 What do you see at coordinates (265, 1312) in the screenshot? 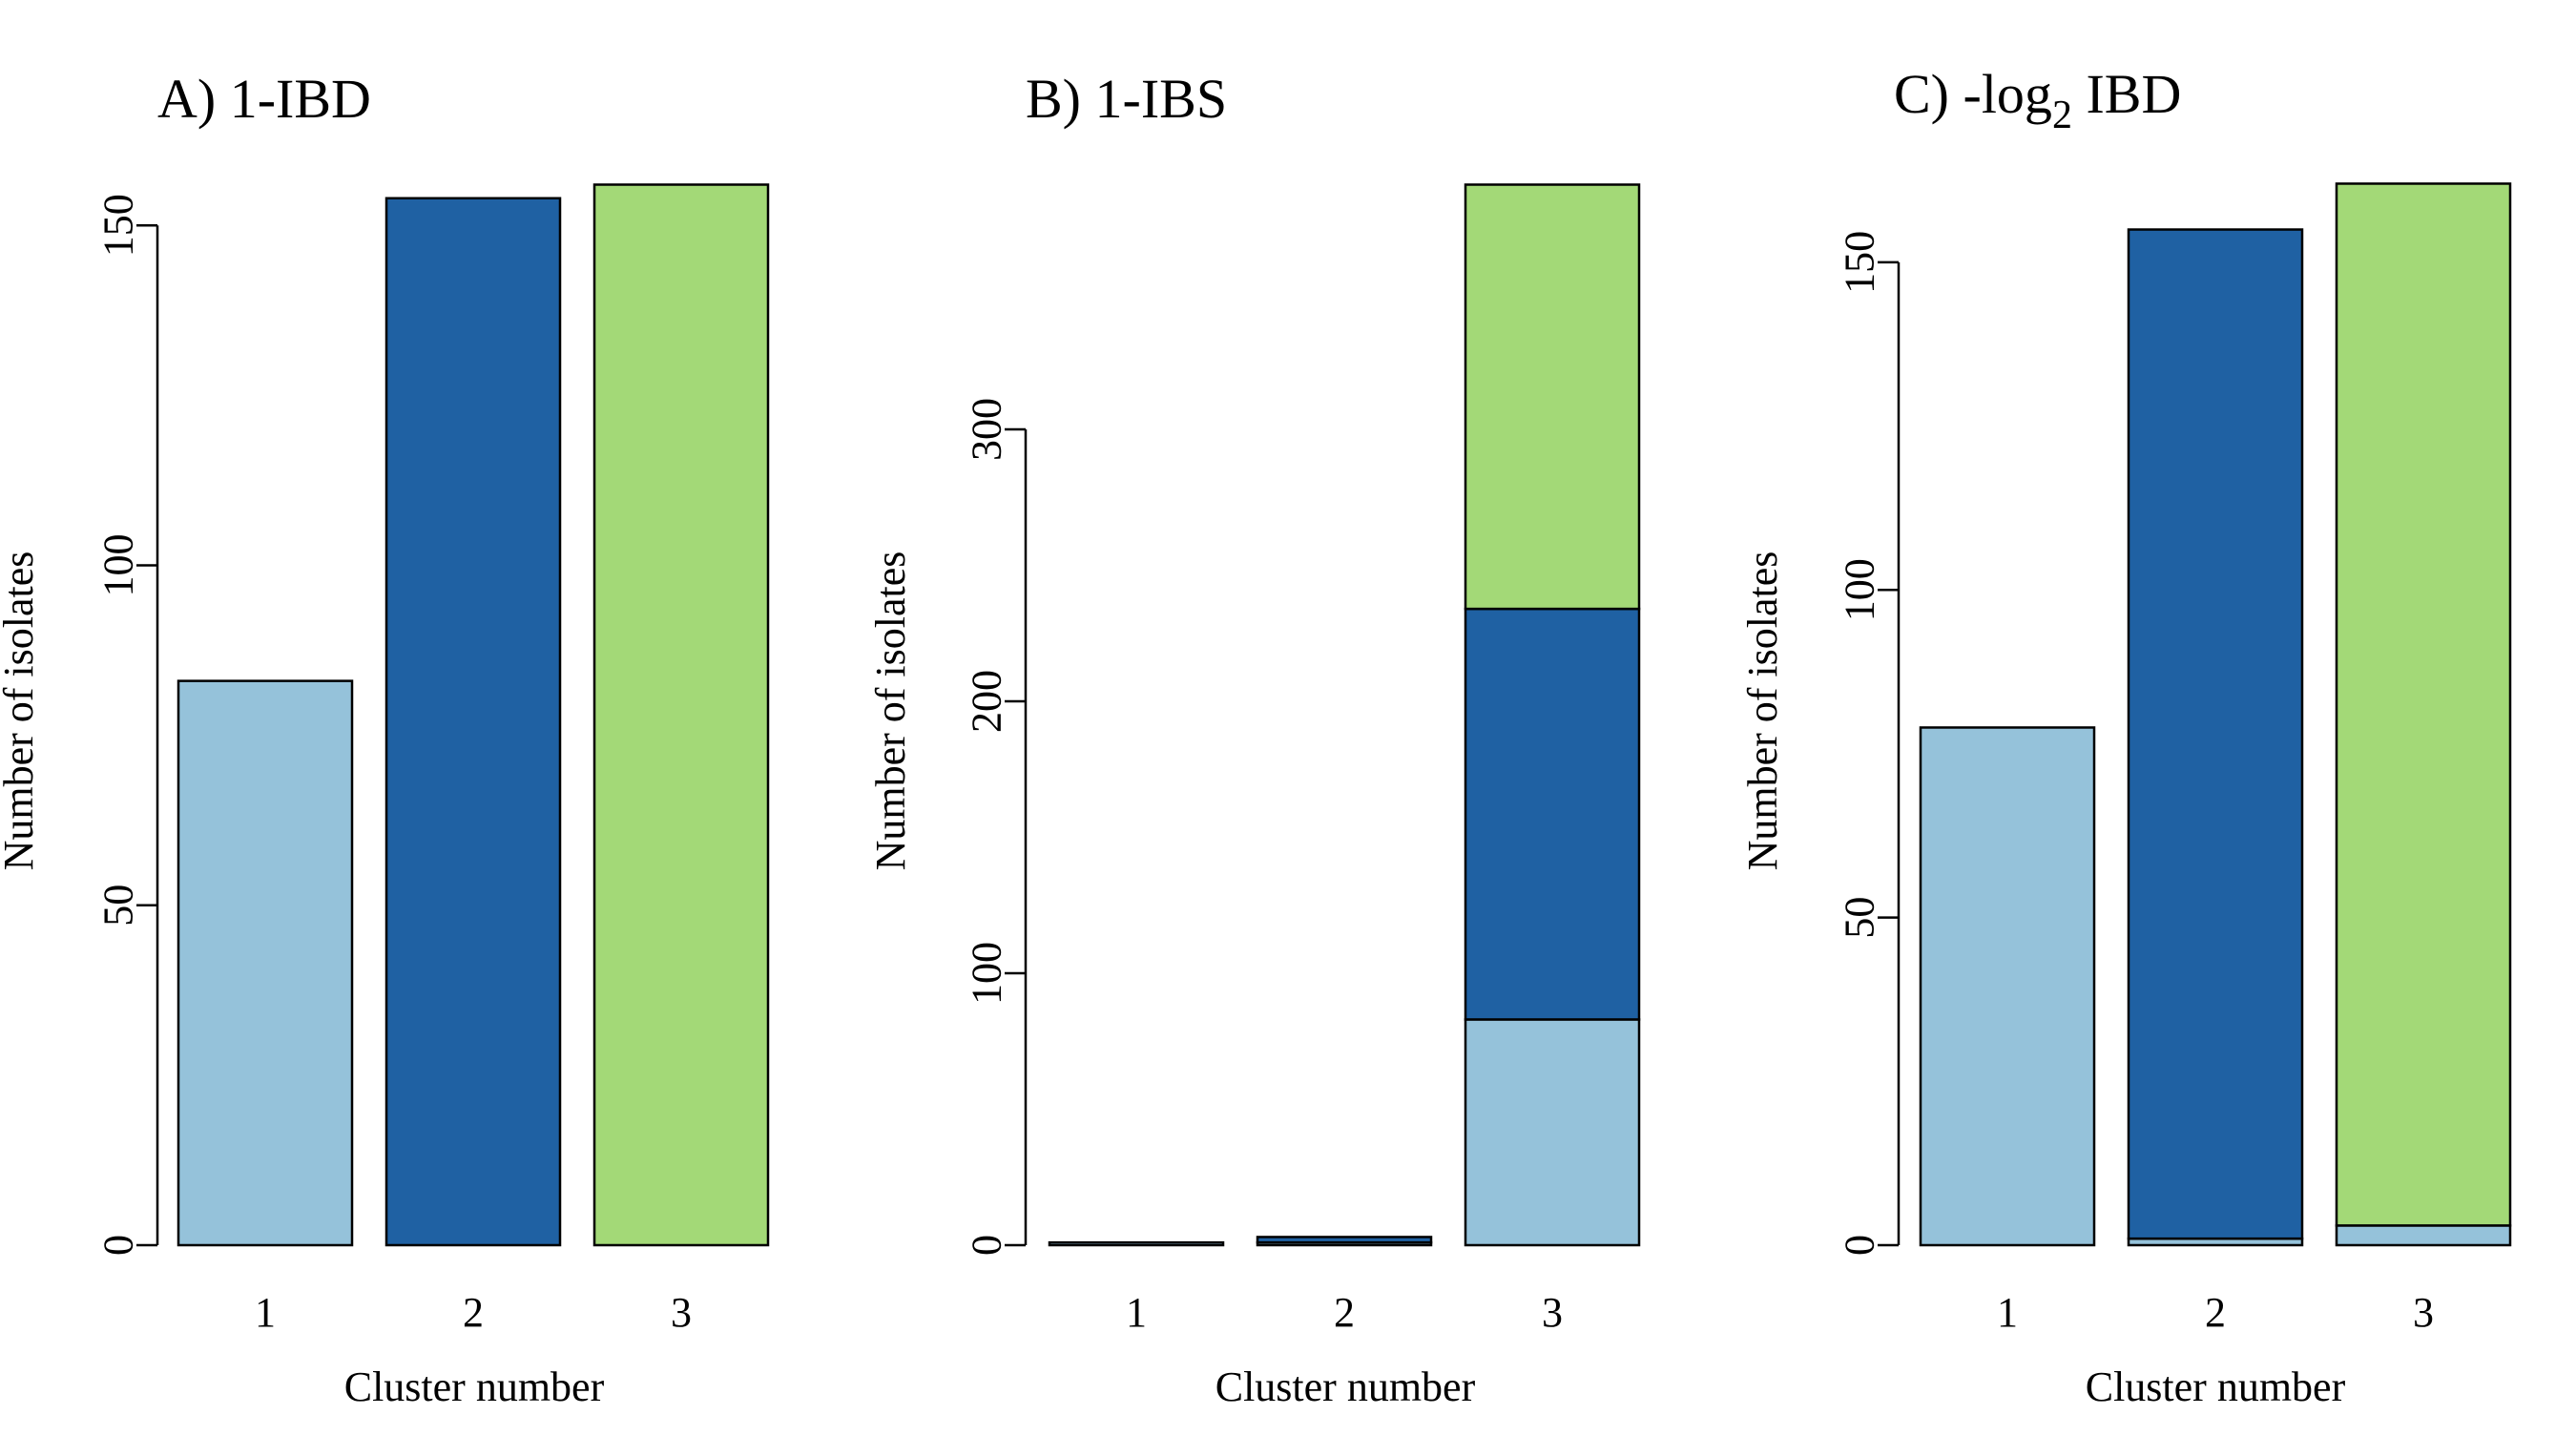
I see `panel-a-x-tick-label: 1` at bounding box center [265, 1312].